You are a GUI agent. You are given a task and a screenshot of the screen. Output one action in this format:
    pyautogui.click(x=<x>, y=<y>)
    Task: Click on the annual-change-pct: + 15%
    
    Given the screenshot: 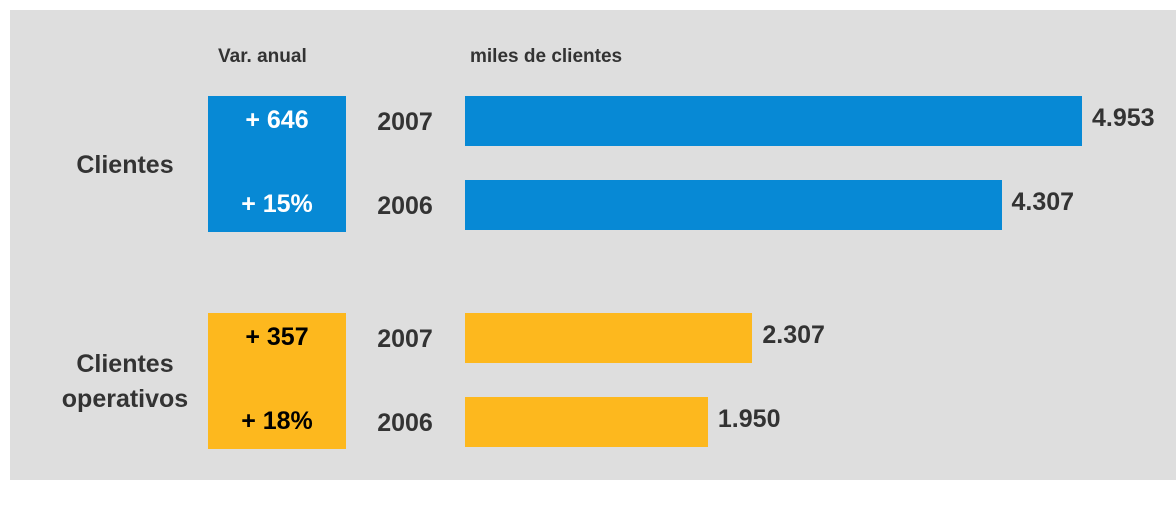 What is the action you would take?
    pyautogui.click(x=277, y=204)
    